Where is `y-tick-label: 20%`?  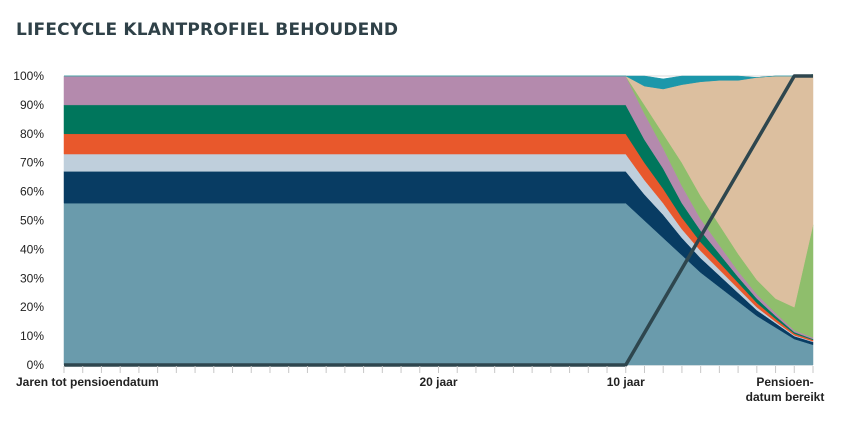 y-tick-label: 20% is located at coordinates (32, 307).